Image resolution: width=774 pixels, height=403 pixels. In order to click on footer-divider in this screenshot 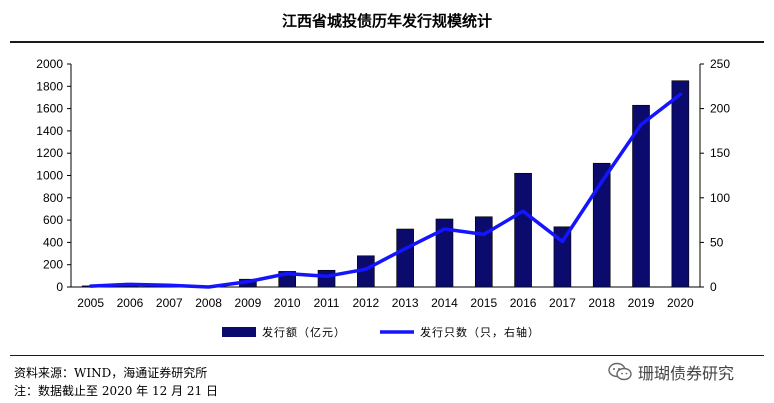, I will do `click(387, 355)`.